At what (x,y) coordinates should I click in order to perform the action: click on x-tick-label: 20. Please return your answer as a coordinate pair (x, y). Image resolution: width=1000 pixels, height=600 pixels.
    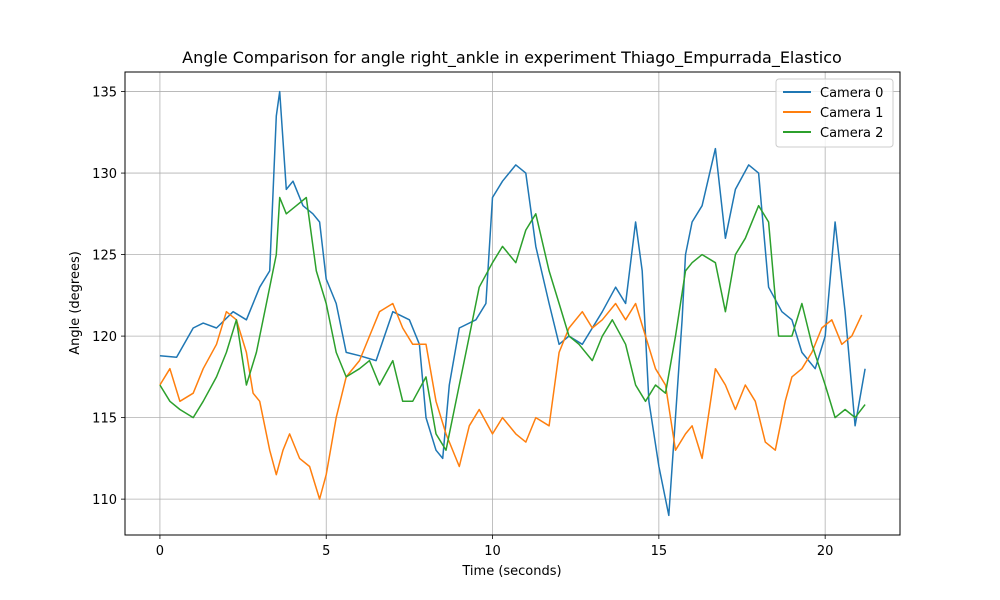
    Looking at the image, I should click on (825, 551).